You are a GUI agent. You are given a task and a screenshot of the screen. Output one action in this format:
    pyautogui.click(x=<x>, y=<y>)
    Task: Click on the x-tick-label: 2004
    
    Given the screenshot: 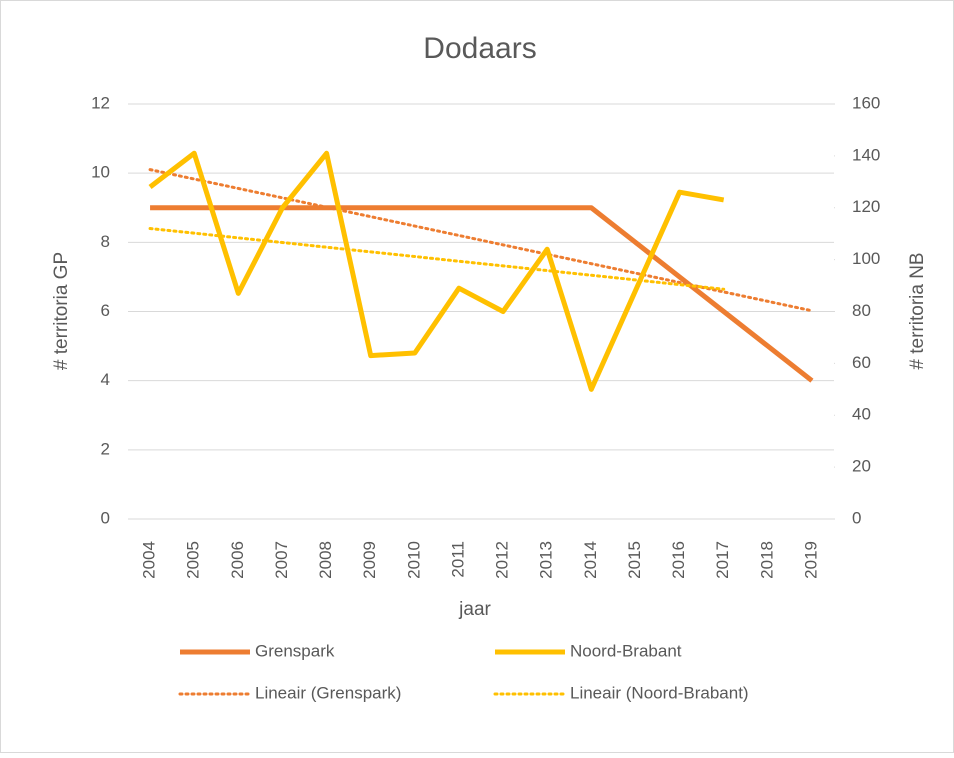 What is the action you would take?
    pyautogui.click(x=149, y=560)
    